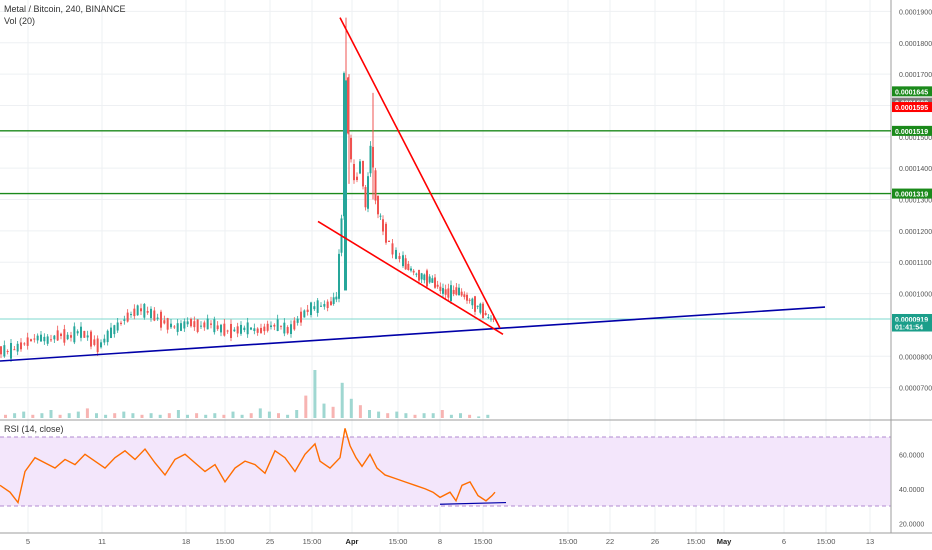  What do you see at coordinates (420, 173) in the screenshot?
I see `trendline-wedge-upper` at bounding box center [420, 173].